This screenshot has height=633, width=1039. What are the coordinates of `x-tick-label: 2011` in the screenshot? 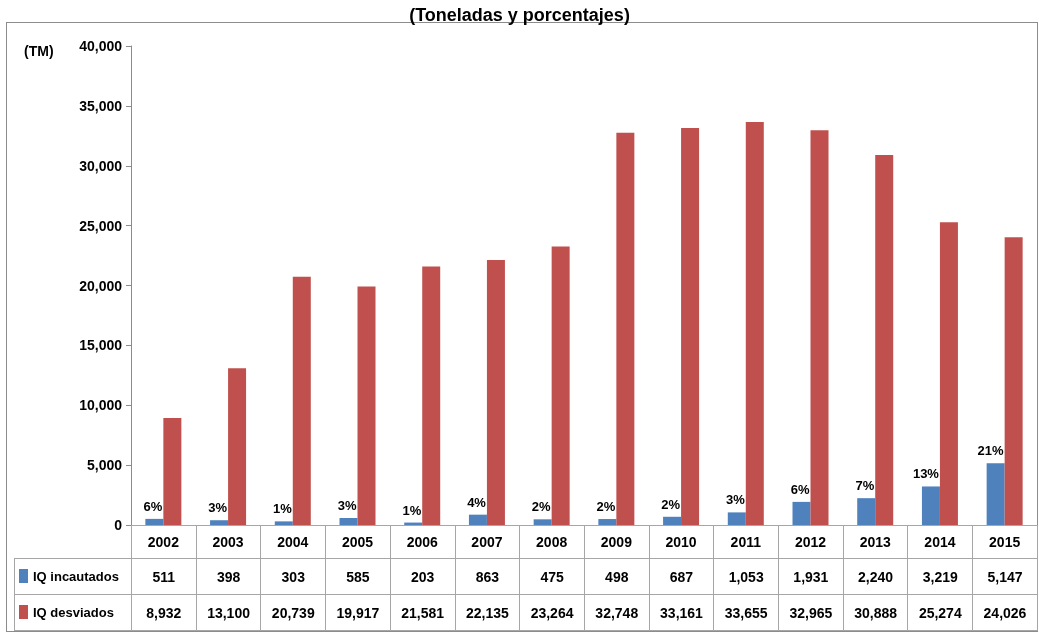 It's located at (746, 542).